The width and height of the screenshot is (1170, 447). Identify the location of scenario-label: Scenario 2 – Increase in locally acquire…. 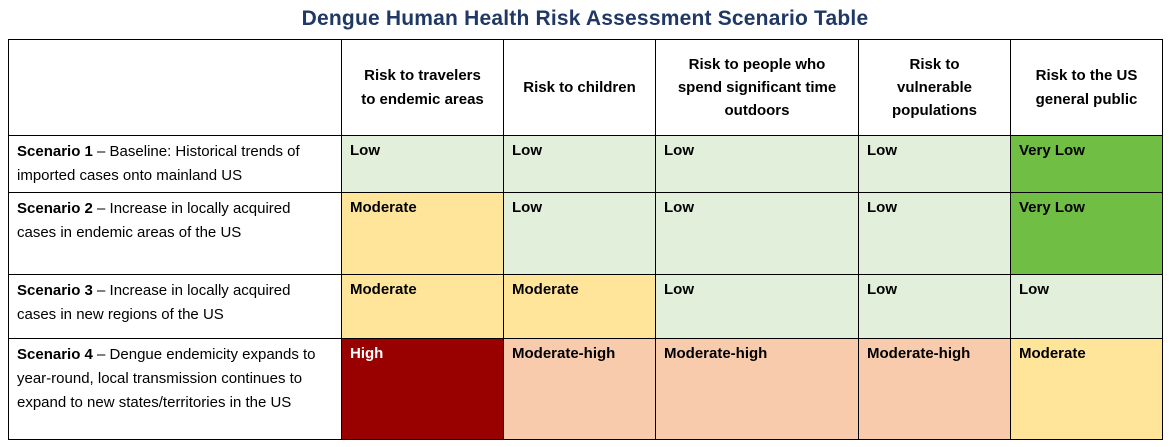
(175, 233).